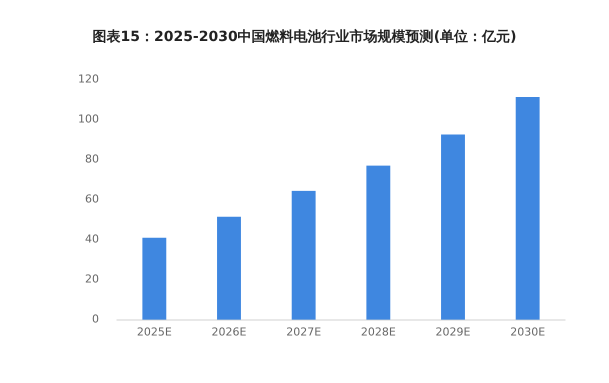 Image resolution: width=609 pixels, height=383 pixels. What do you see at coordinates (91, 199) in the screenshot?
I see `y-tick-label: 60` at bounding box center [91, 199].